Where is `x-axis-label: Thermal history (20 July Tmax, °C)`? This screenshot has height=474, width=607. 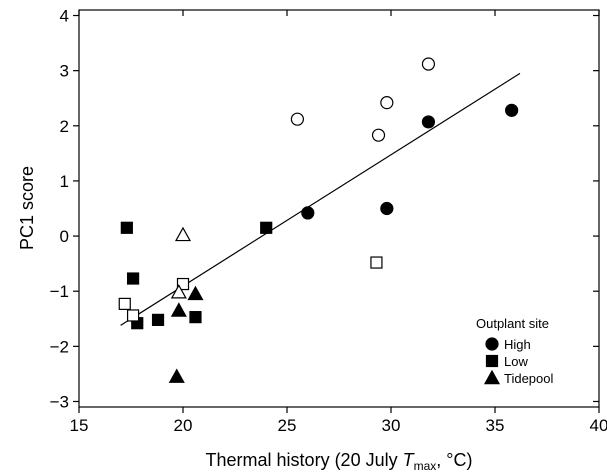
x-axis-label: Thermal history (20 July Tmax, °C) is located at coordinates (339, 461).